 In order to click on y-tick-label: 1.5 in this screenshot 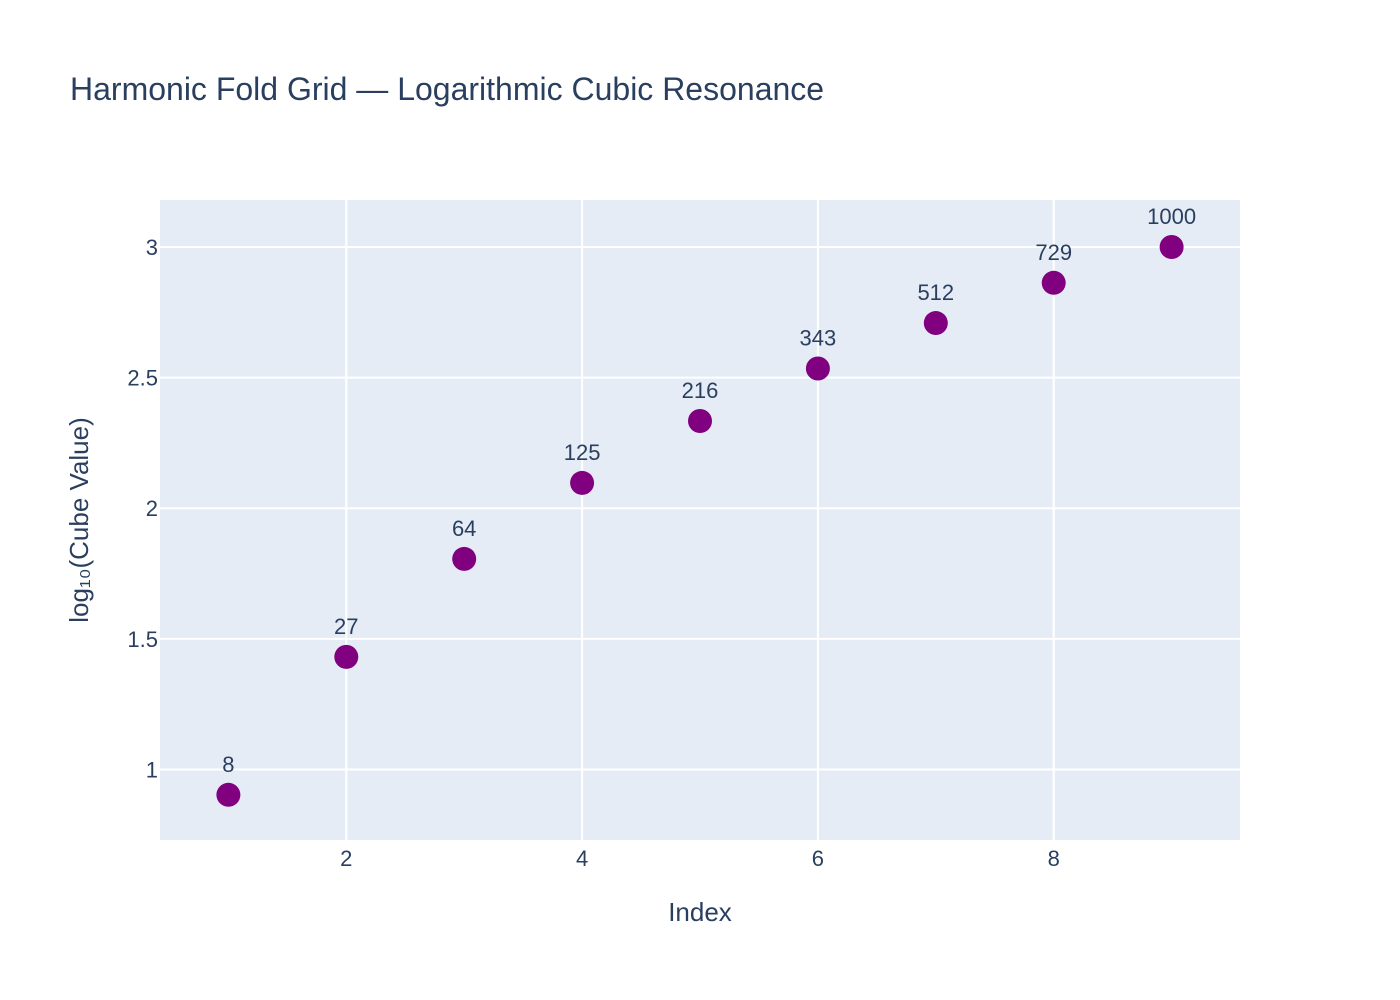, I will do `click(142, 639)`.